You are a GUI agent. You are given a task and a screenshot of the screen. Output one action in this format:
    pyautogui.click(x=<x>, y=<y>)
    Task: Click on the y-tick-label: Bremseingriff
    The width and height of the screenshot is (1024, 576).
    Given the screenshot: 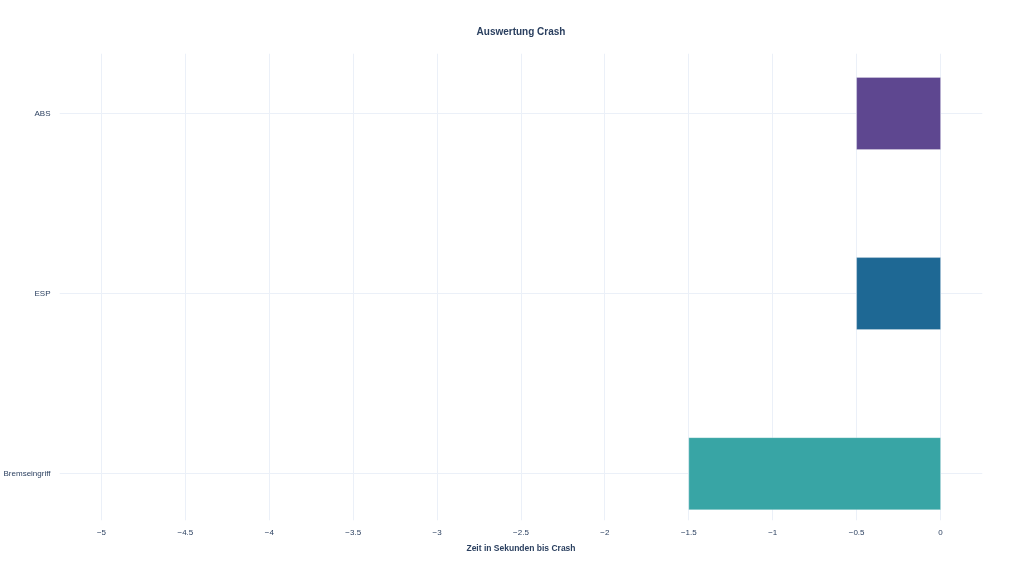 What is the action you would take?
    pyautogui.click(x=27, y=474)
    